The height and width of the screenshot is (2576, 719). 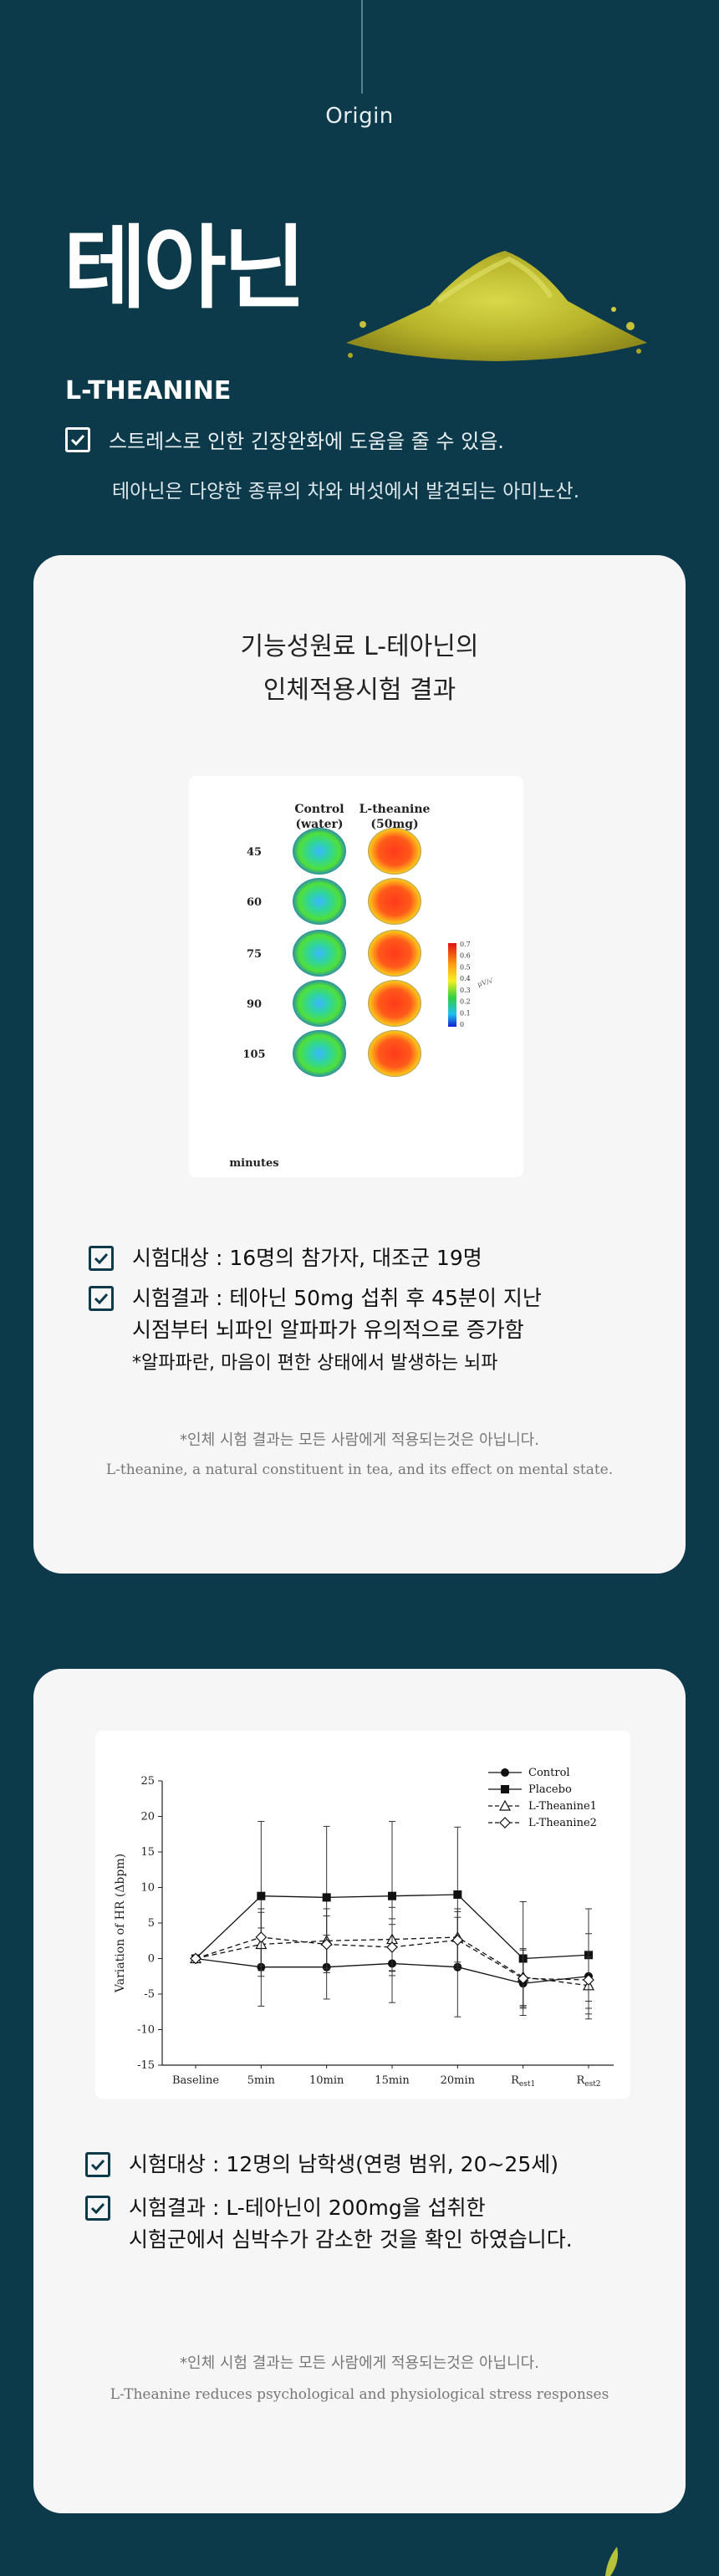 I want to click on alpha-wave-note: *알파파란, 마음이 편한 상태에서 발생하는 뇌파, so click(x=315, y=1364).